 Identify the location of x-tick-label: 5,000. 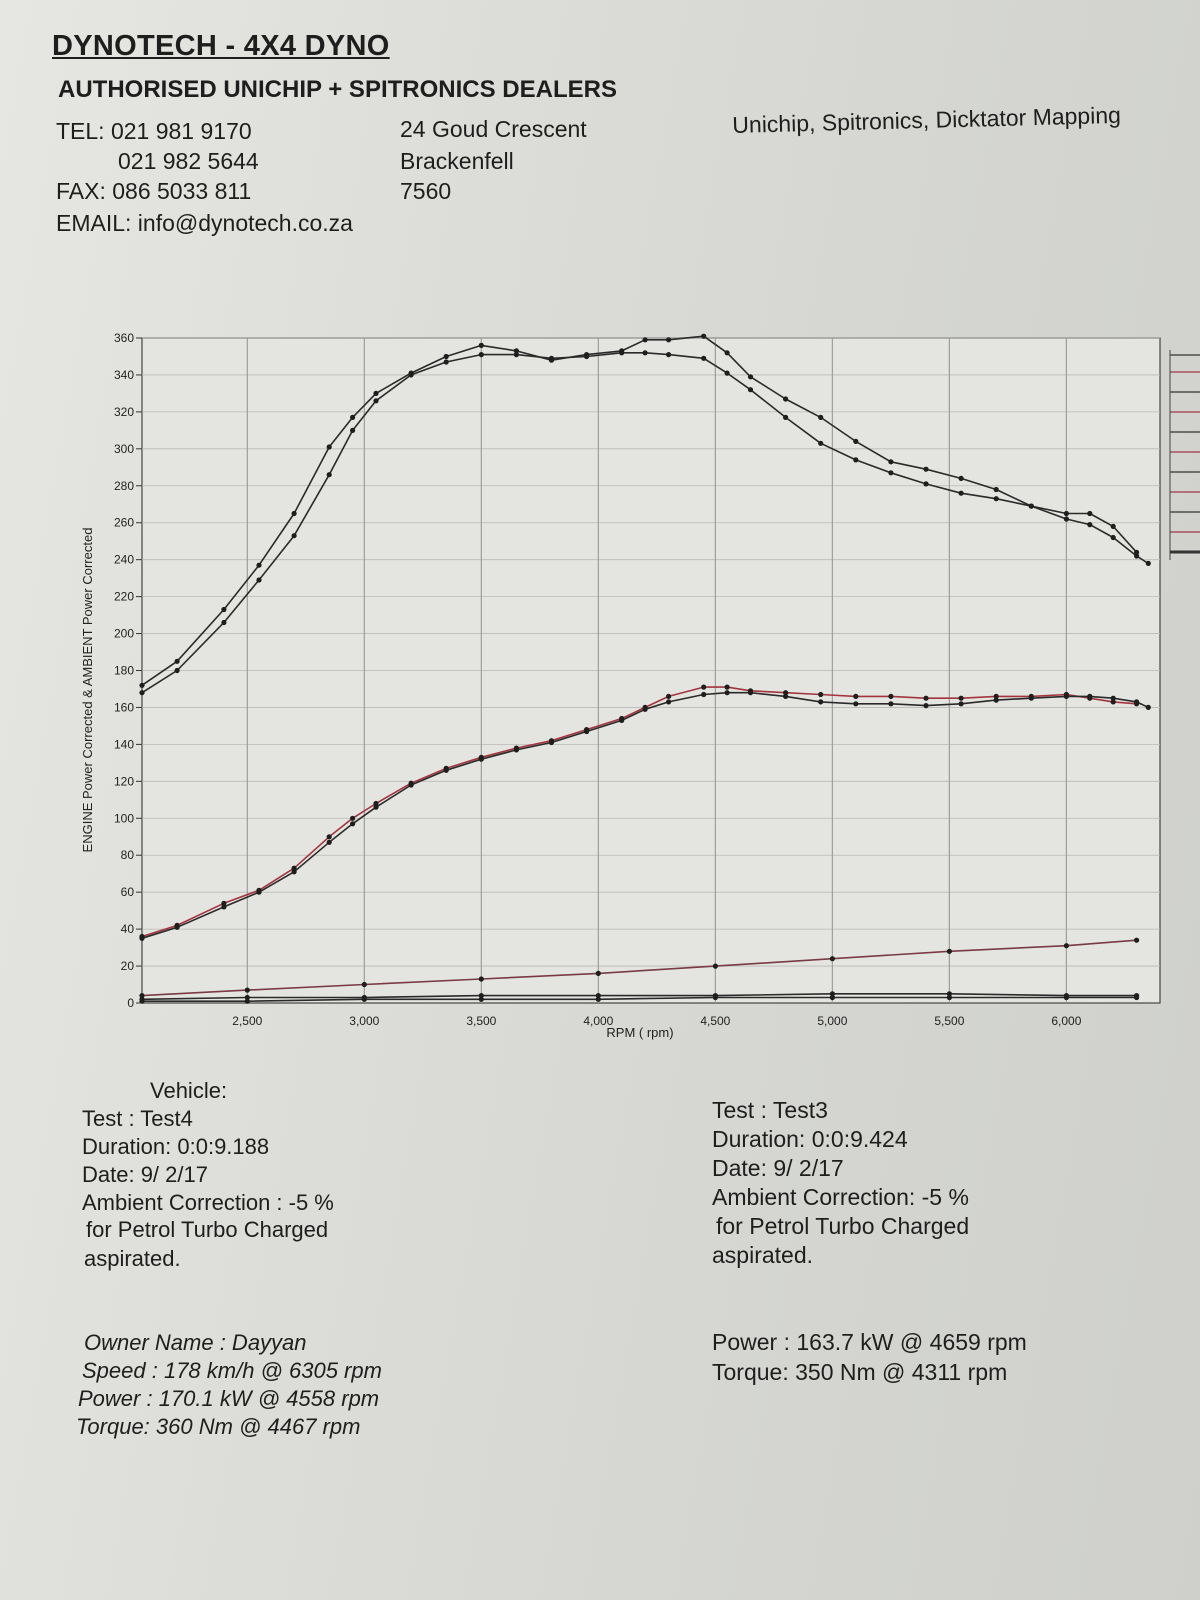
(832, 1021).